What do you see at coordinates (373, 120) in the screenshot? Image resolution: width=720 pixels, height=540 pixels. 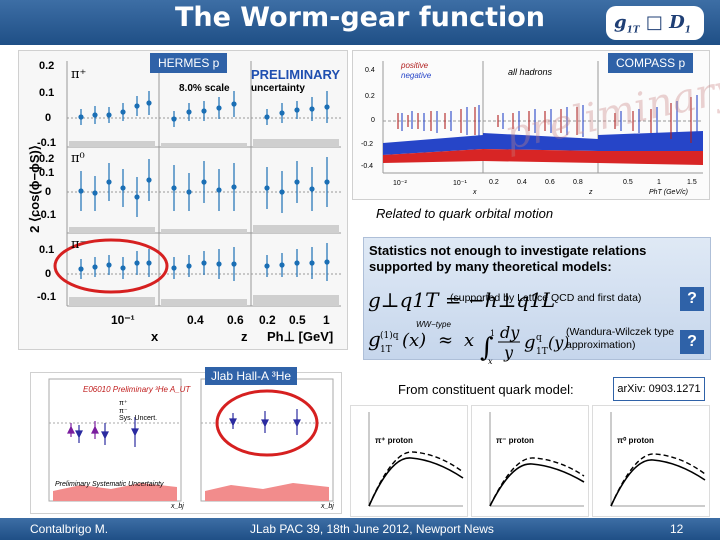 I see `compass-ytick: 0` at bounding box center [373, 120].